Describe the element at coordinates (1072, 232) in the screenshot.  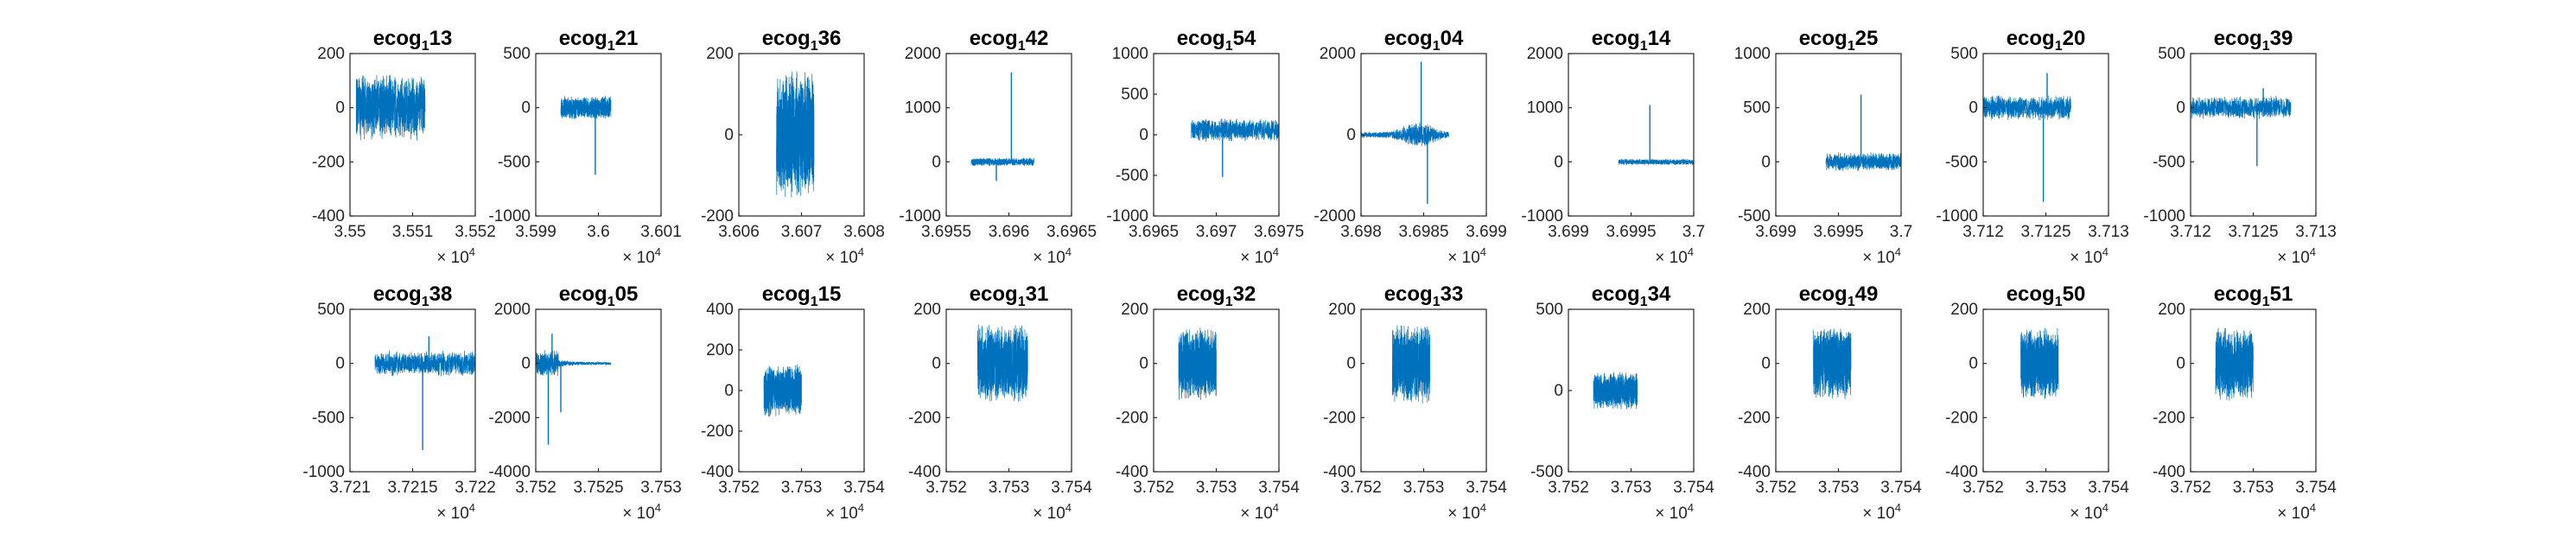
I see `x-tick-label: 3.6965` at that location.